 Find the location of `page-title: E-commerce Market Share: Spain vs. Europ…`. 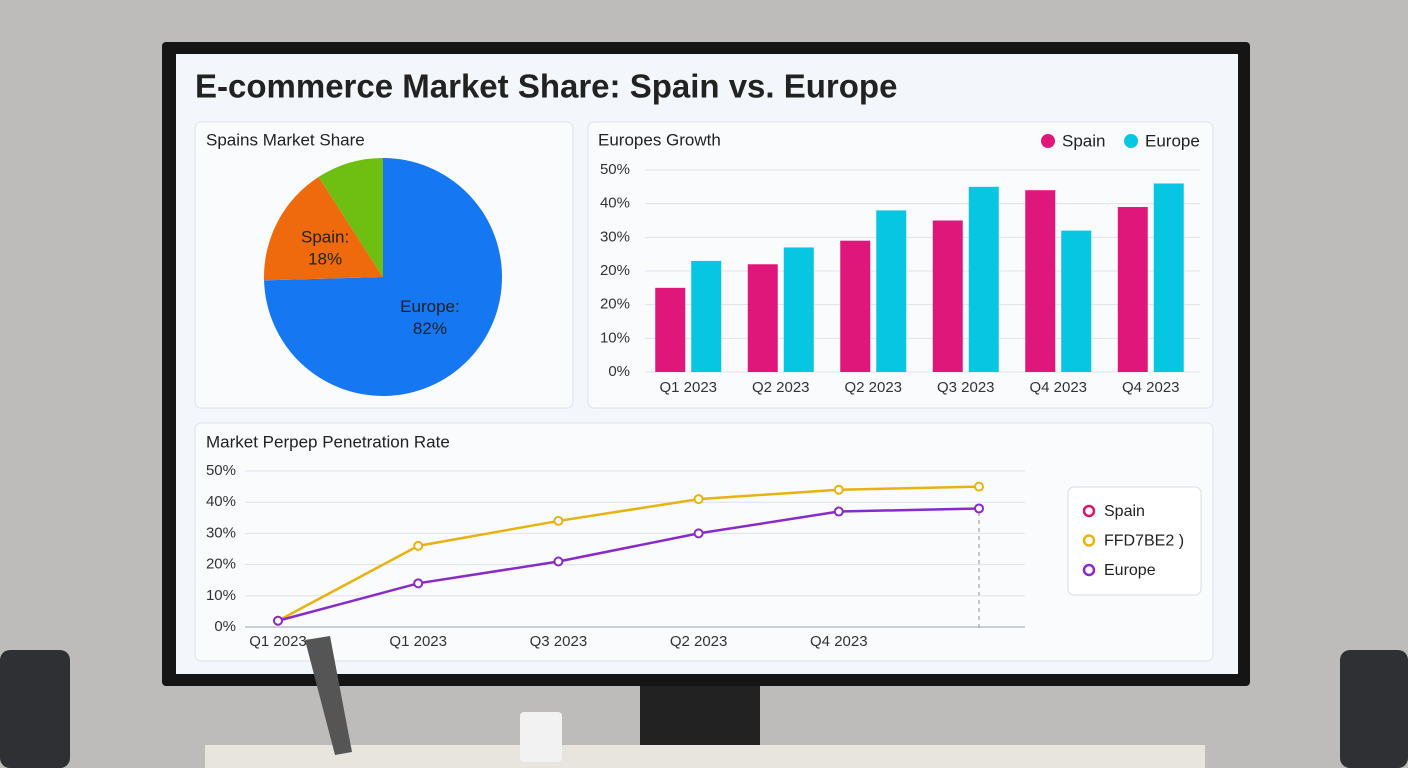

page-title: E-commerce Market Share: Spain vs. Europ… is located at coordinates (546, 86).